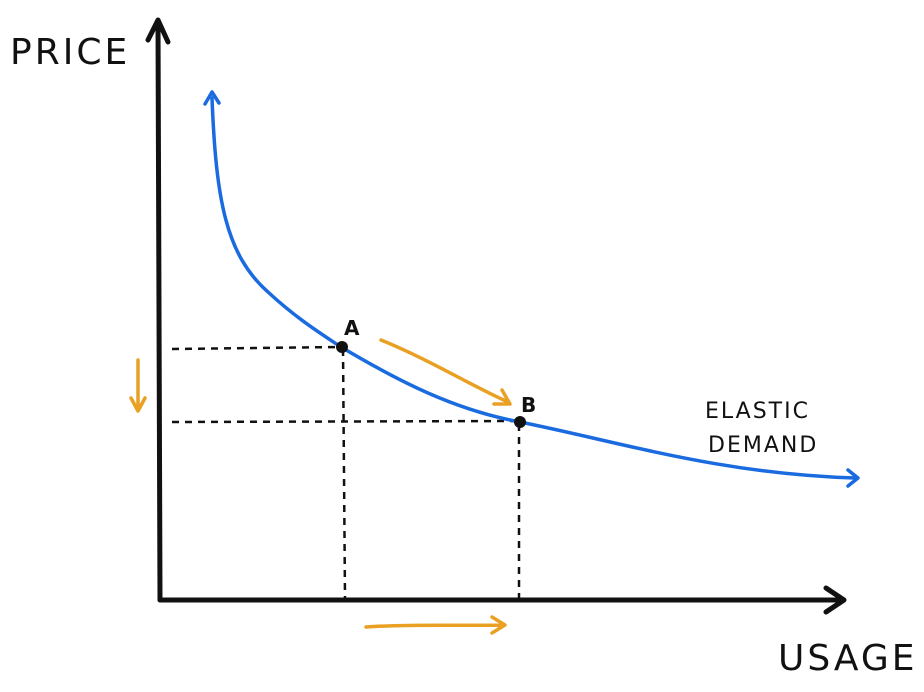 Image resolution: width=924 pixels, height=692 pixels. I want to click on curve-label: DEMAND, so click(763, 445).